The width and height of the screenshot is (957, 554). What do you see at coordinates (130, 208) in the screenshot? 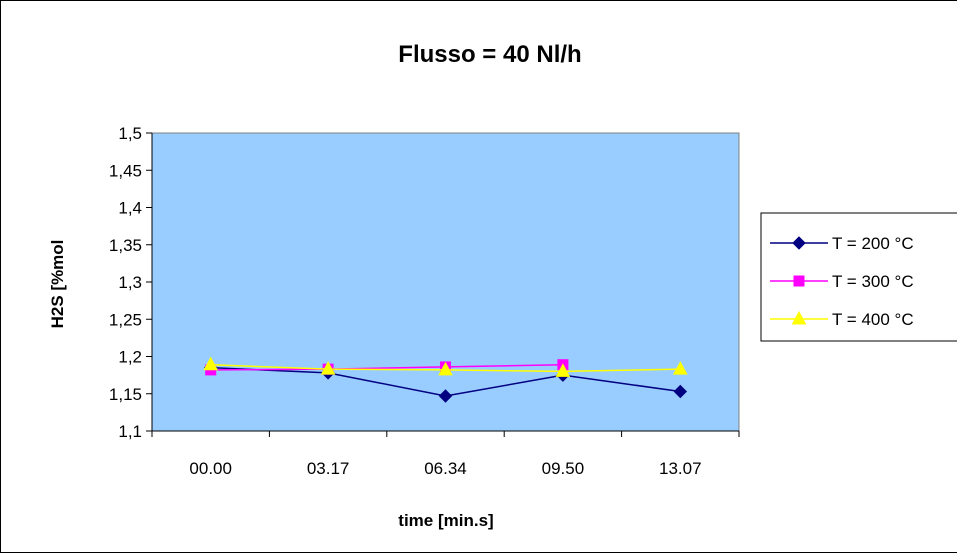
I see `y-tick-label: 1,4` at bounding box center [130, 208].